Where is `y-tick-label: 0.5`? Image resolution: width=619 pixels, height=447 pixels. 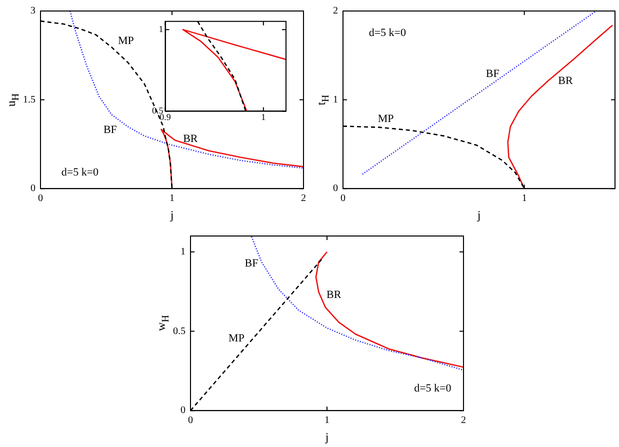 y-tick-label: 0.5 is located at coordinates (179, 331).